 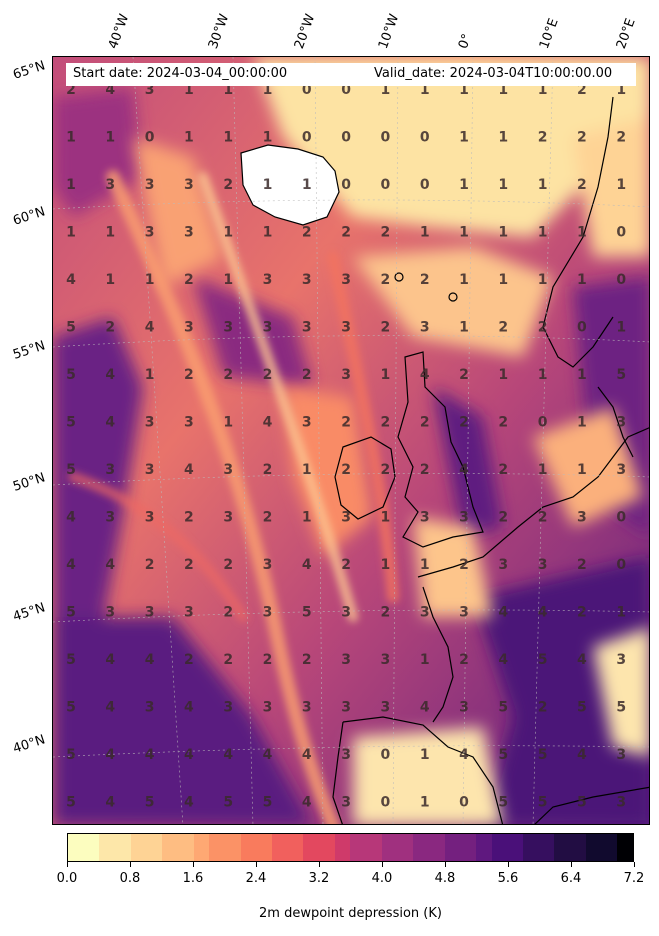 I want to click on longitude-label: 10°E, so click(x=549, y=33).